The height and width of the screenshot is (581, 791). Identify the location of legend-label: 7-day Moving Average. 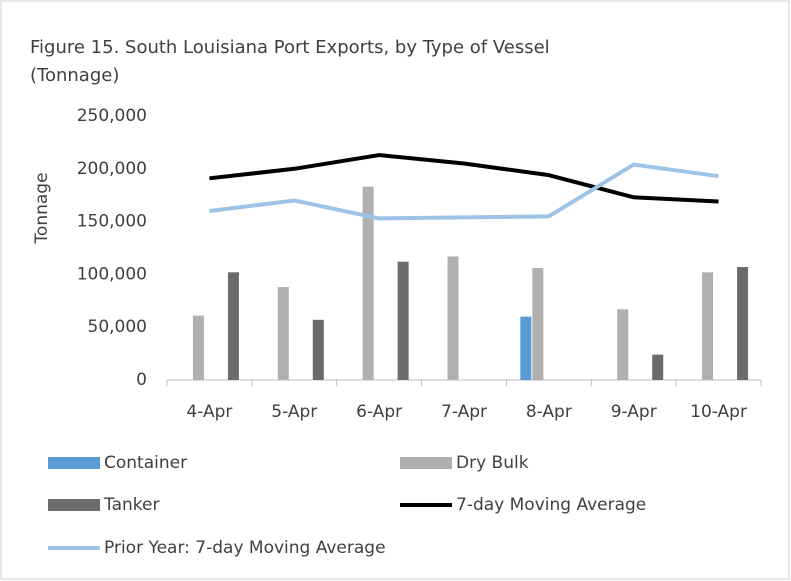
(551, 505).